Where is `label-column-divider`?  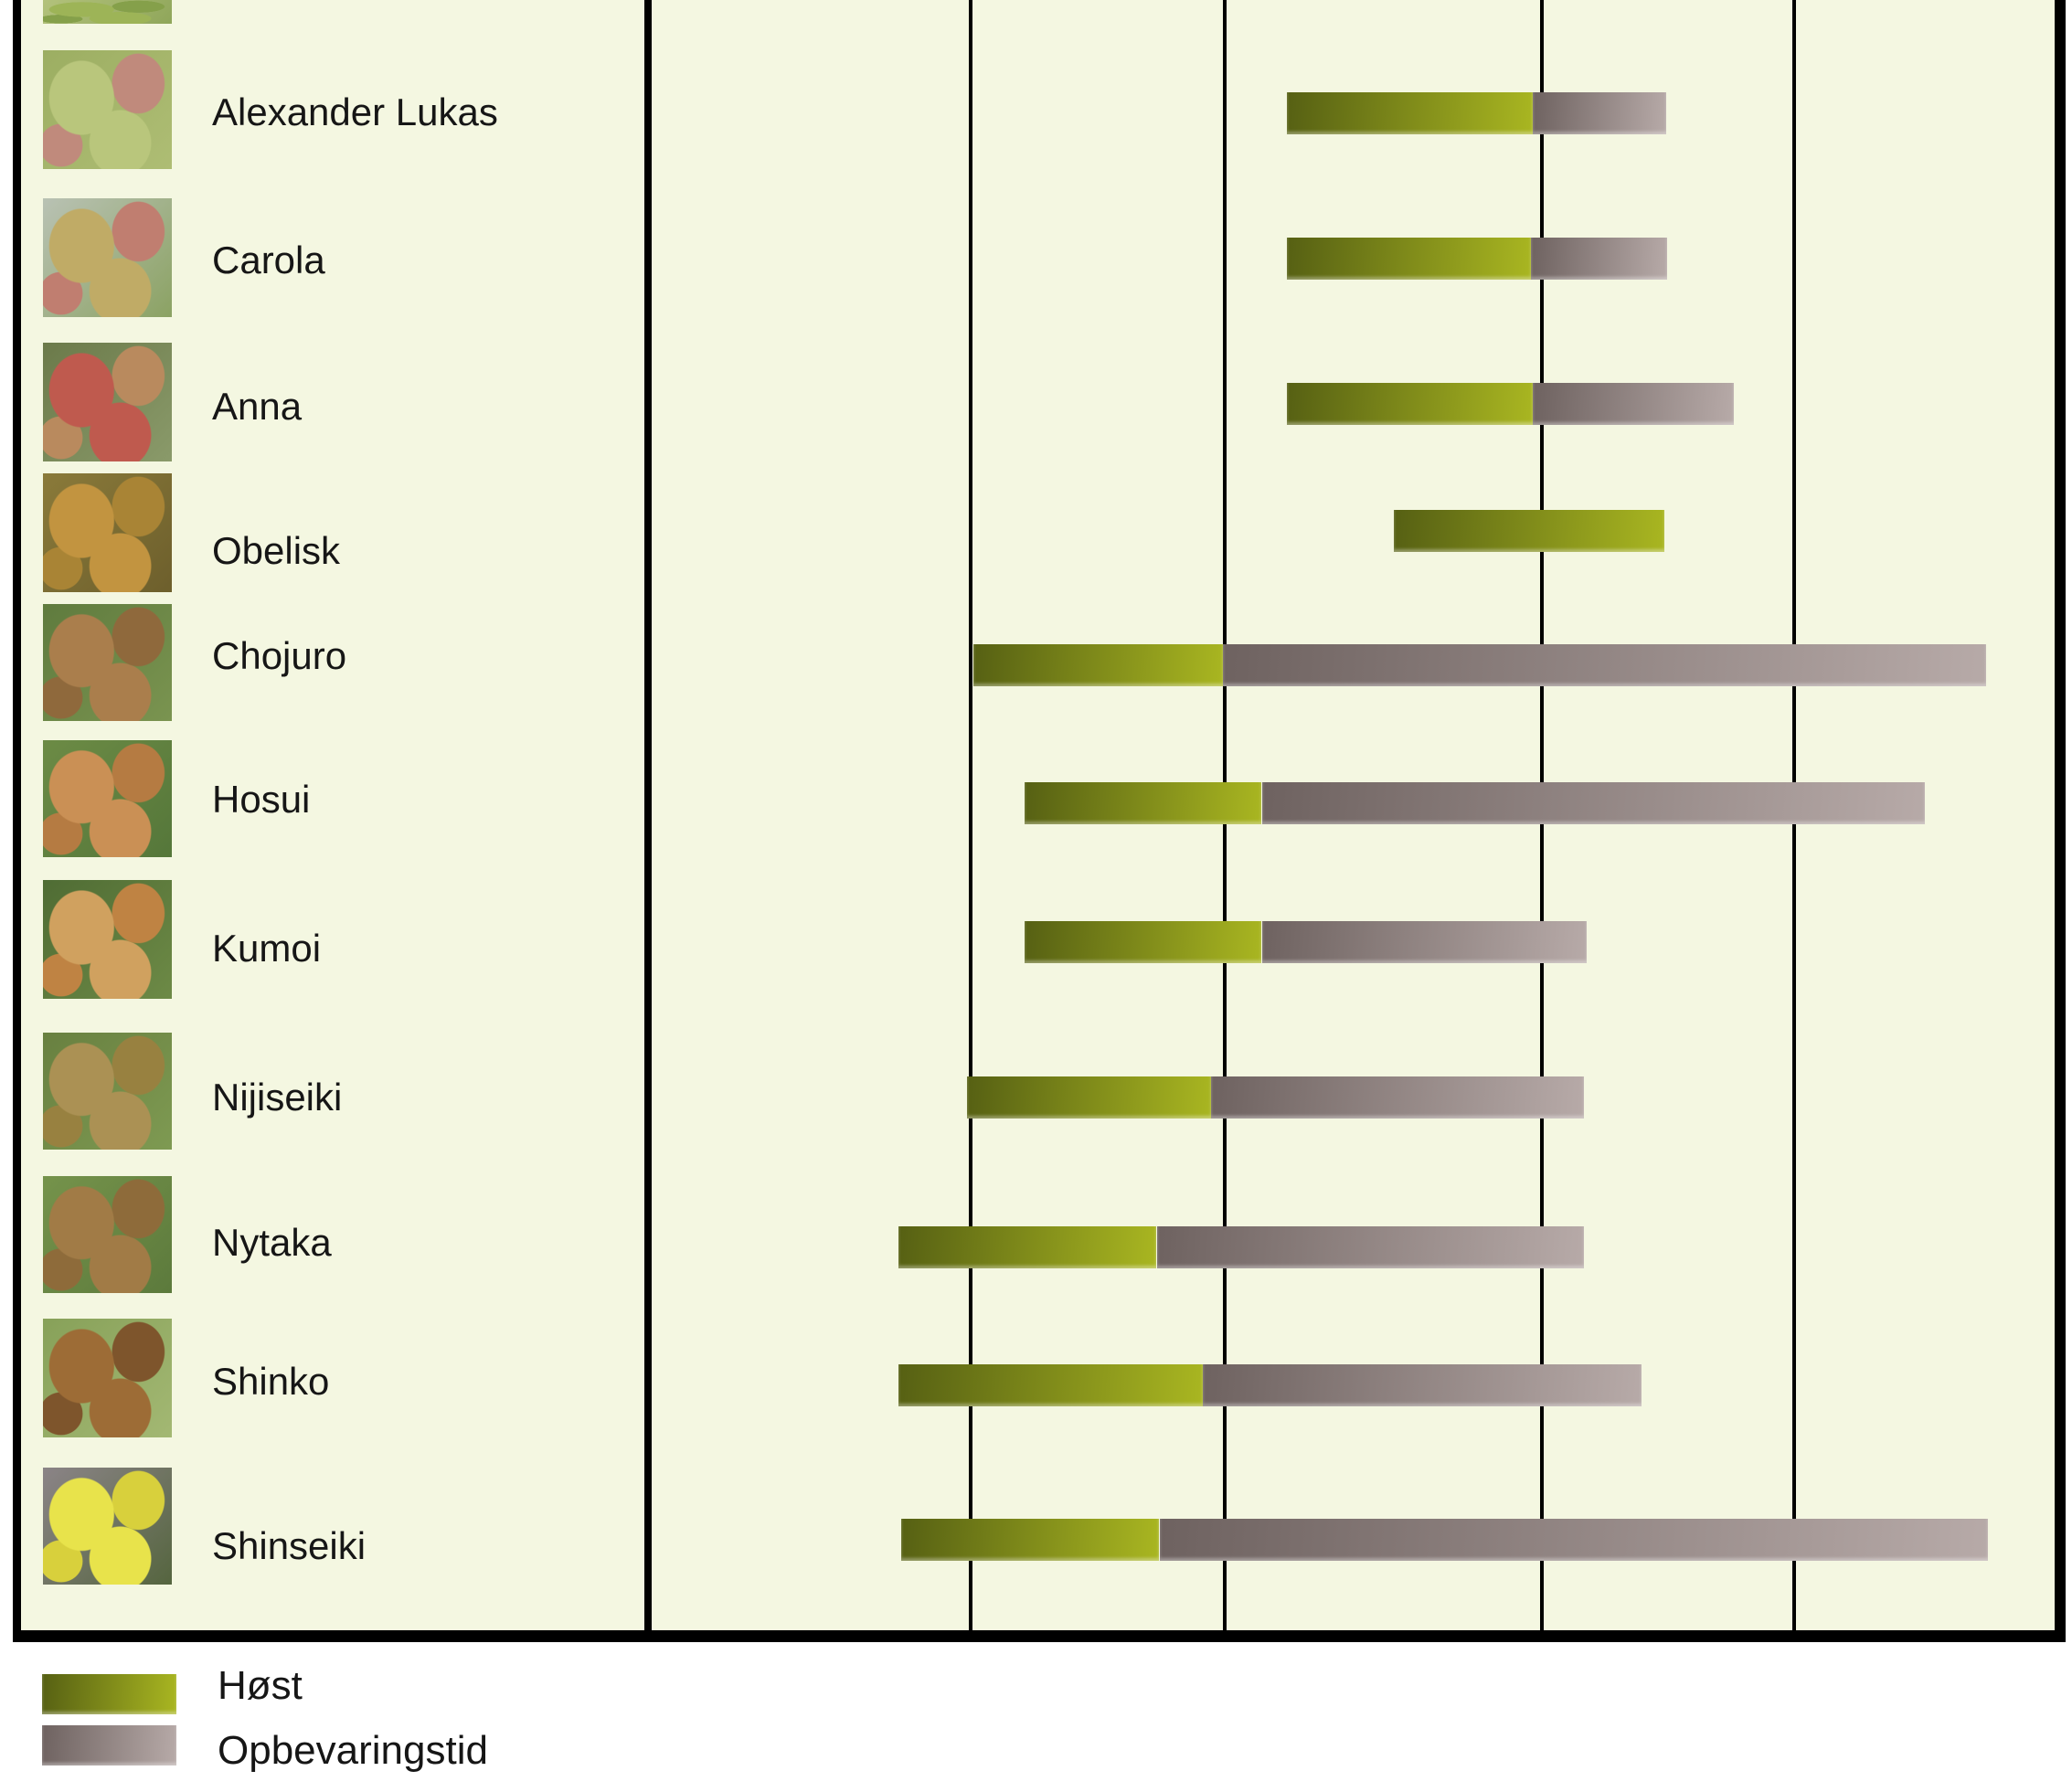
label-column-divider is located at coordinates (648, 815).